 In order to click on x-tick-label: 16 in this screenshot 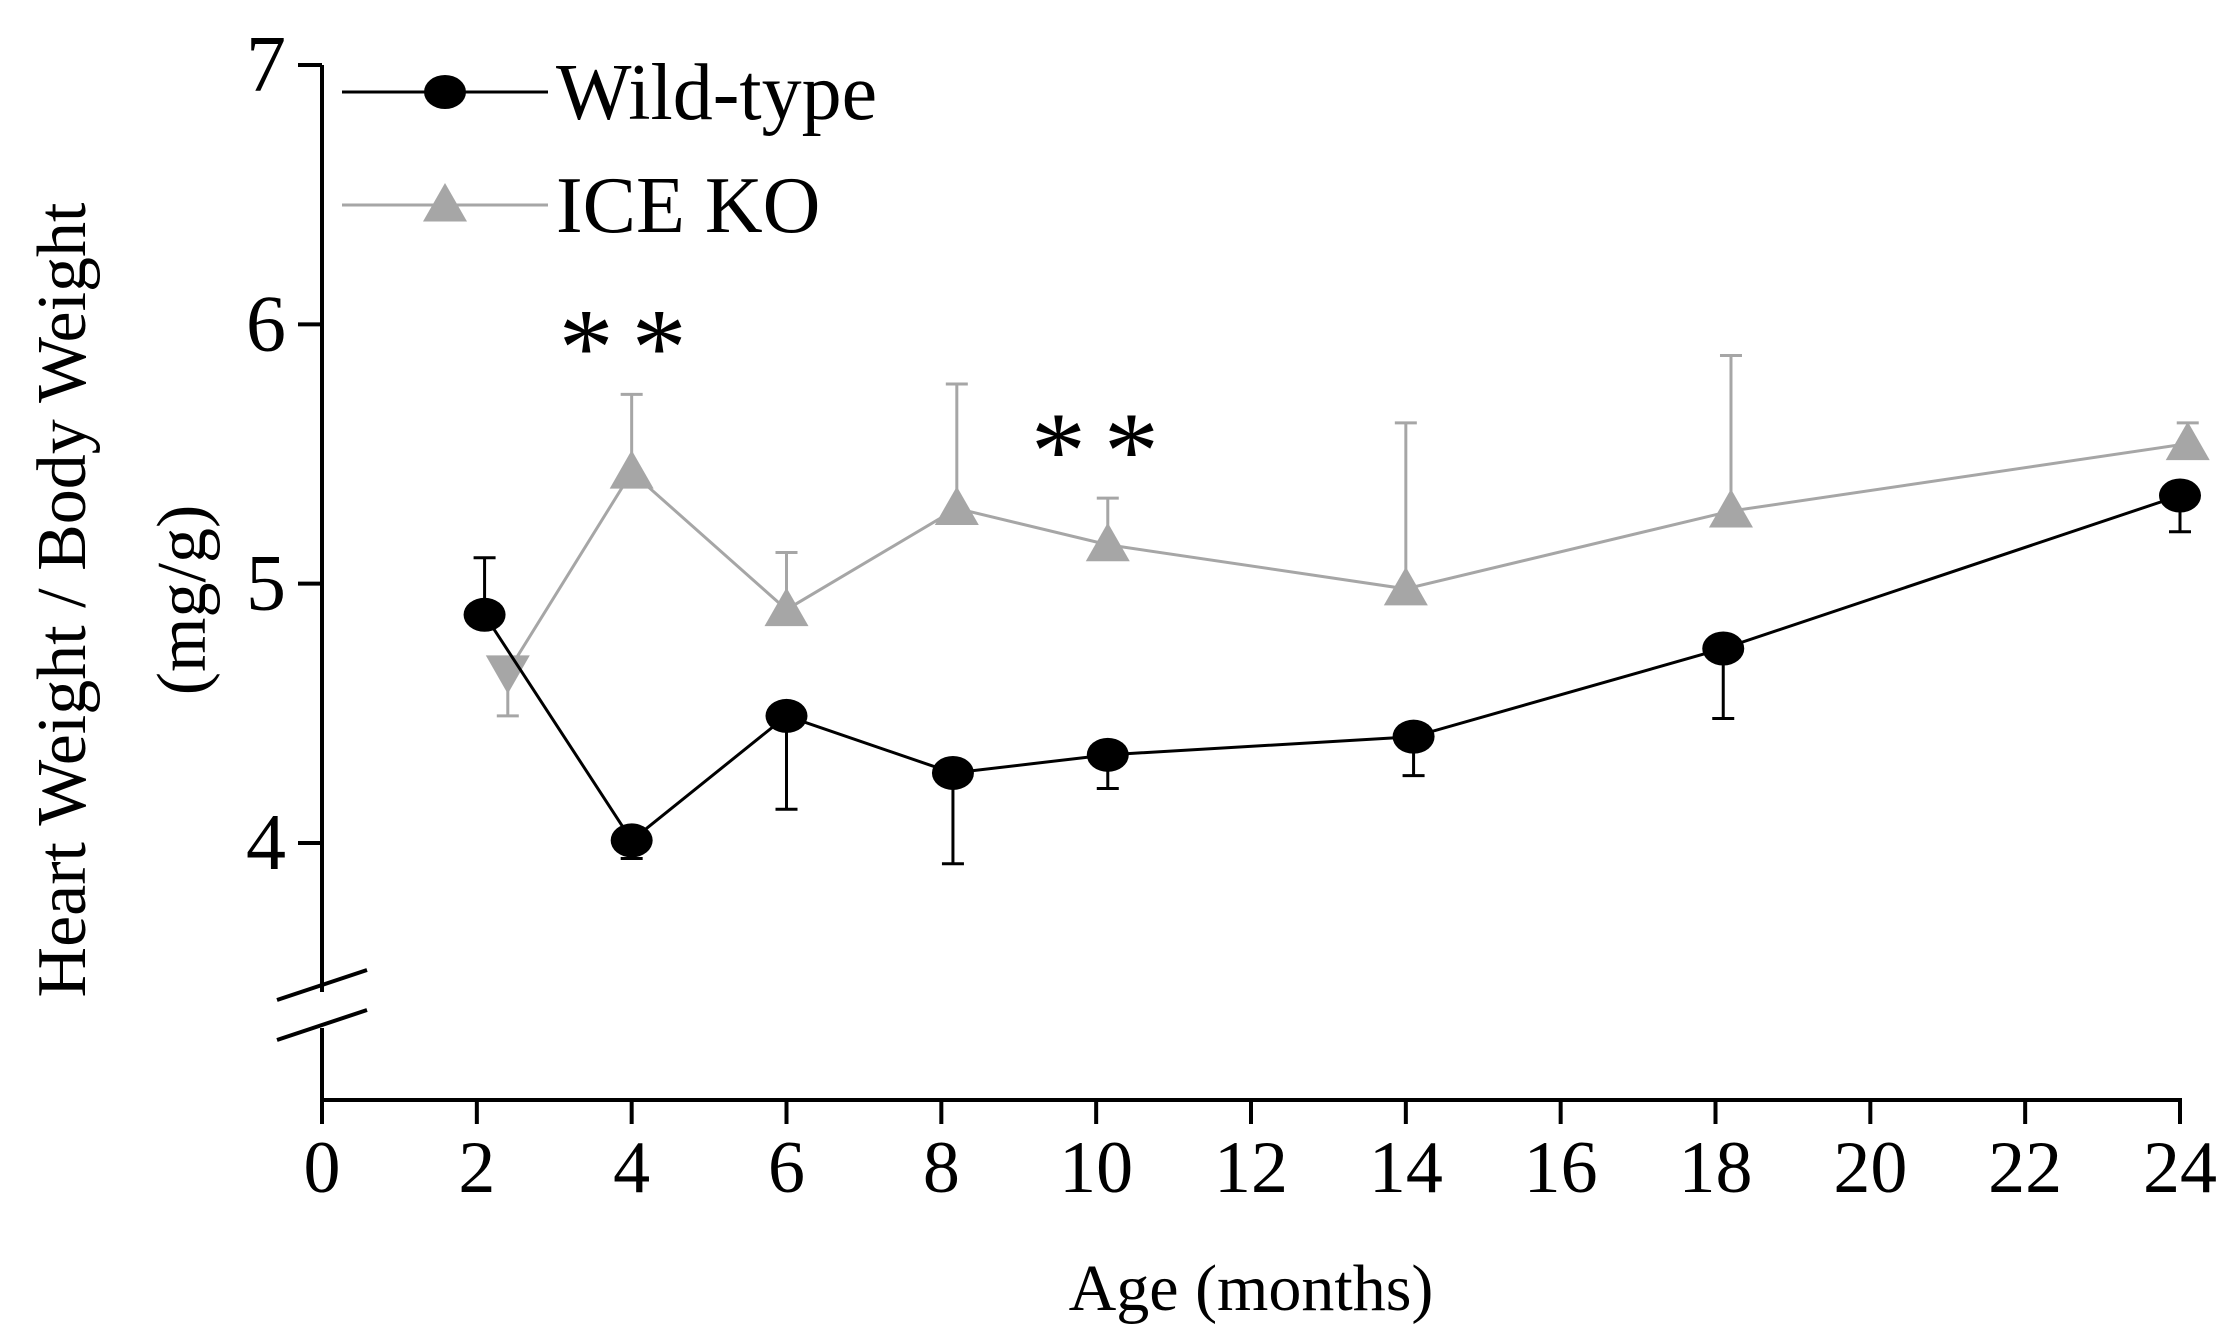, I will do `click(1561, 1168)`.